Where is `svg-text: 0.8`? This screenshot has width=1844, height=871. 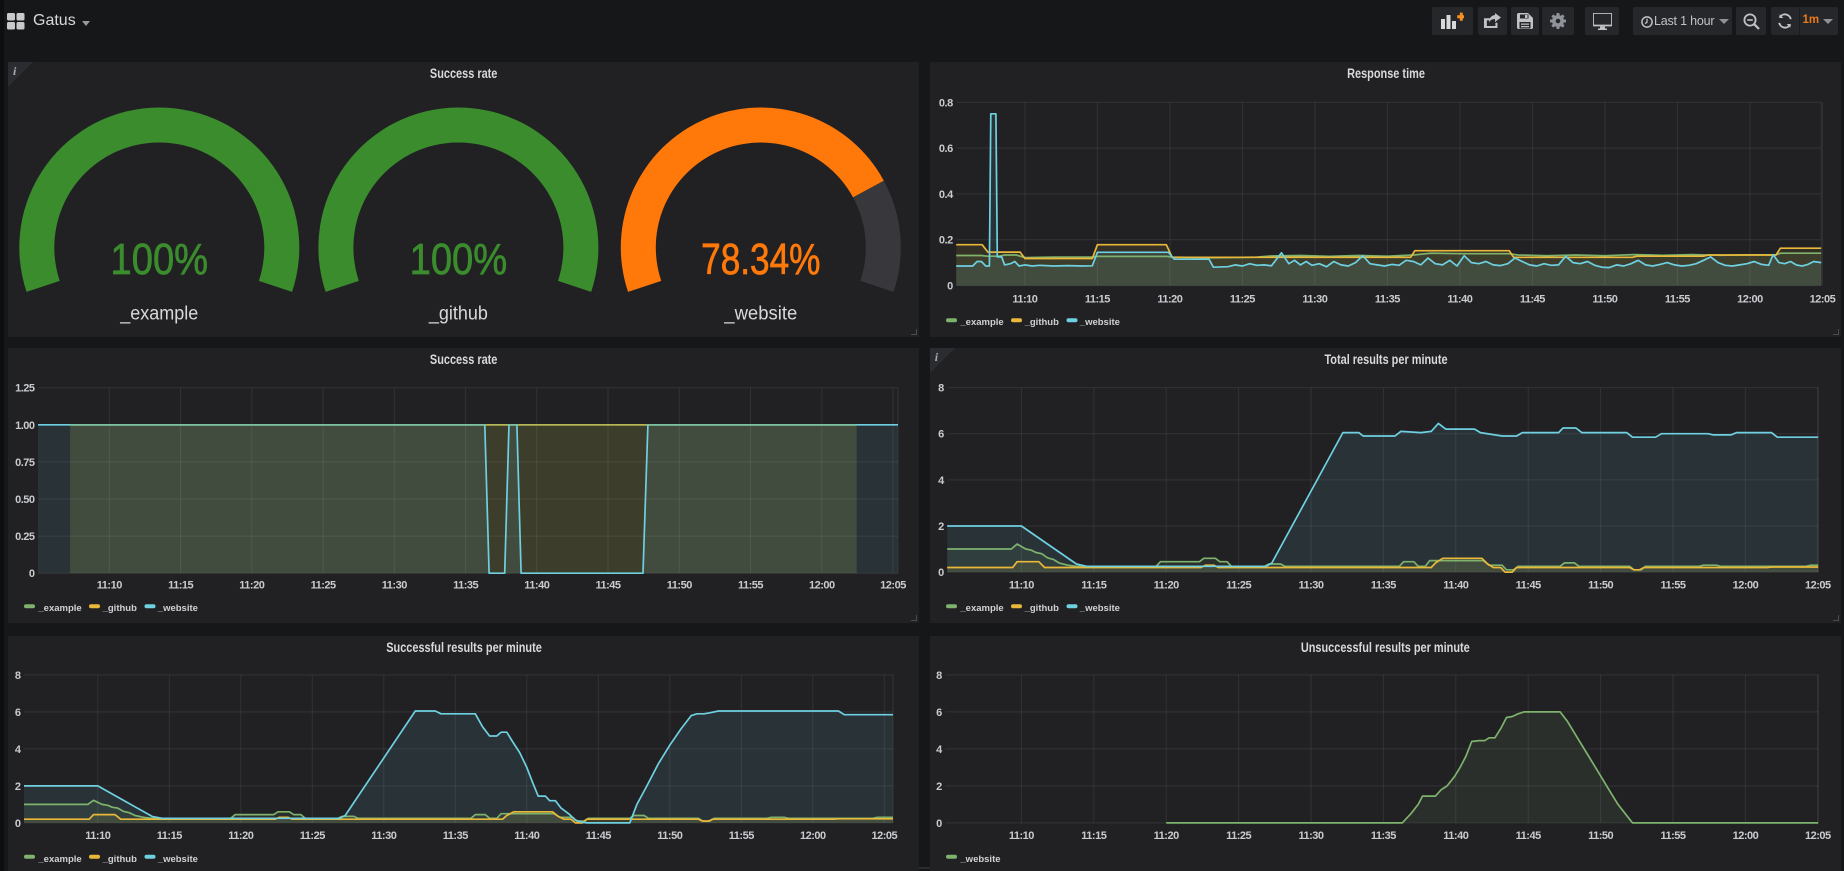
svg-text: 0.8 is located at coordinates (946, 103).